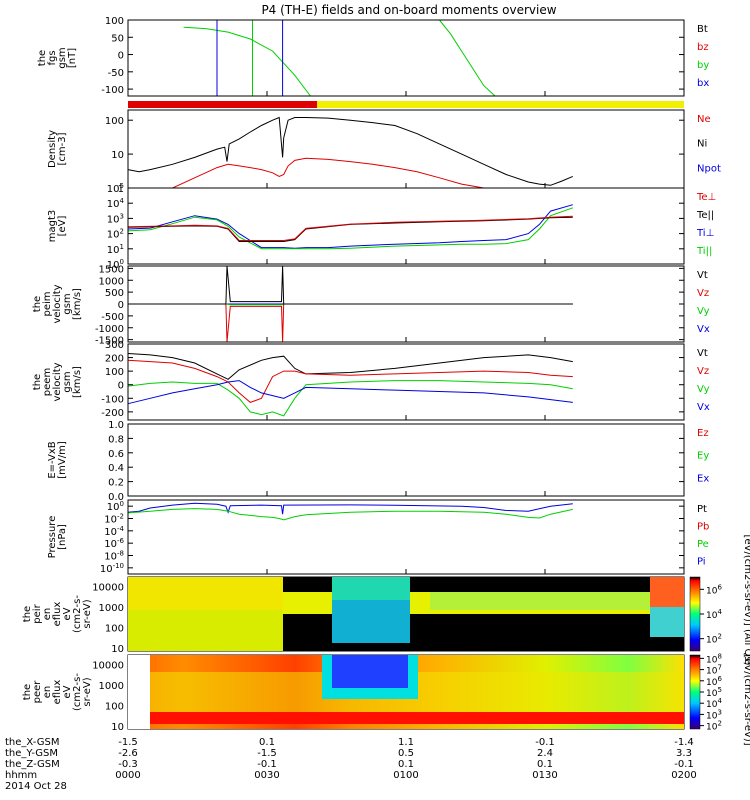 This screenshot has width=750, height=800. What do you see at coordinates (545, 753) in the screenshot?
I see `time-axis-value: 2.4` at bounding box center [545, 753].